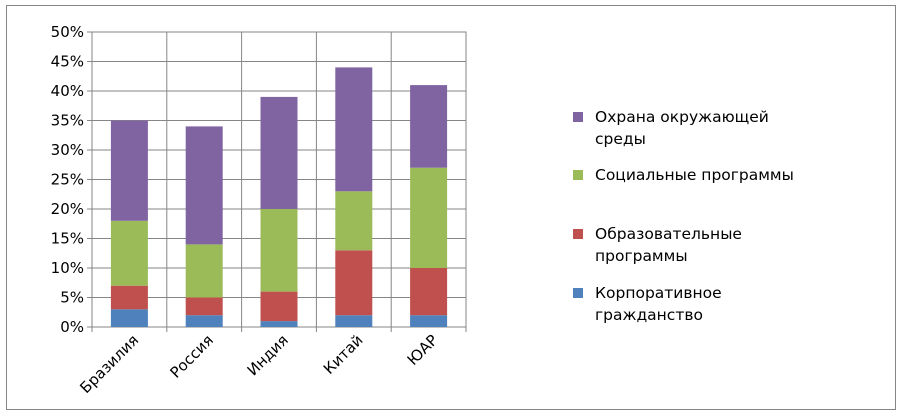 This screenshot has height=416, width=902. What do you see at coordinates (694, 175) in the screenshot?
I see `legend-label: Социальные программы` at bounding box center [694, 175].